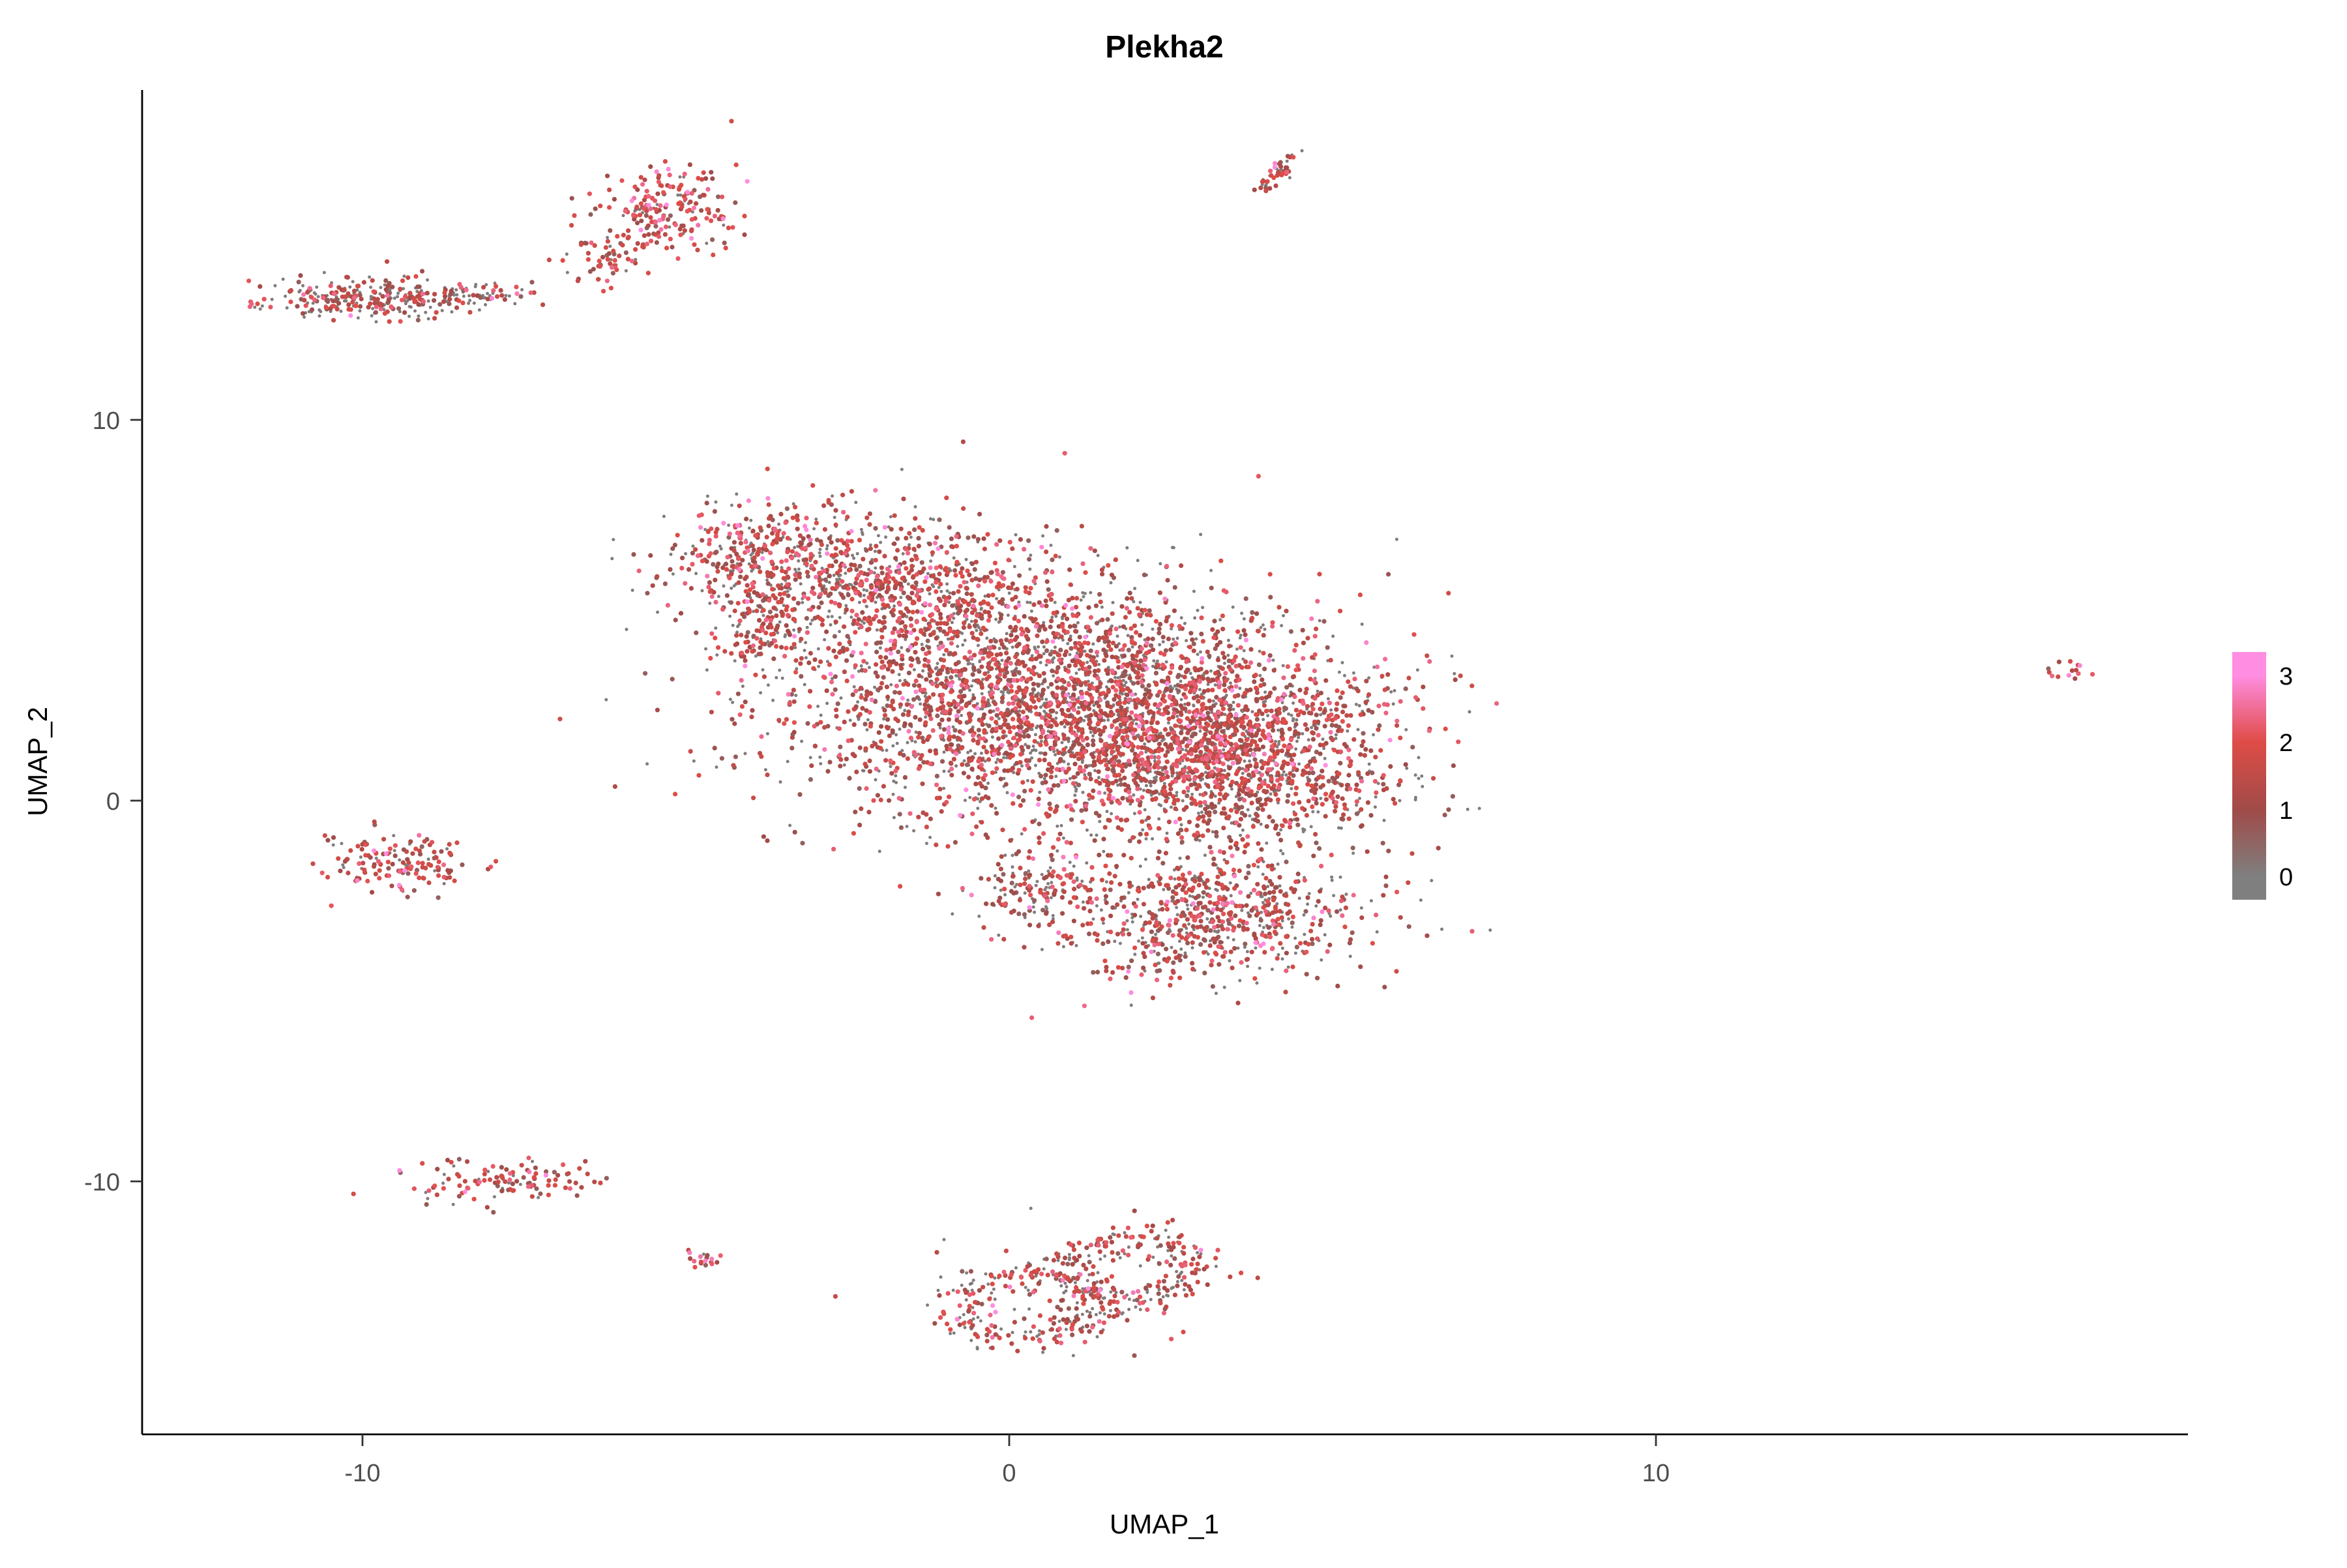  I want to click on legend-tick-label: 0, so click(2286, 878).